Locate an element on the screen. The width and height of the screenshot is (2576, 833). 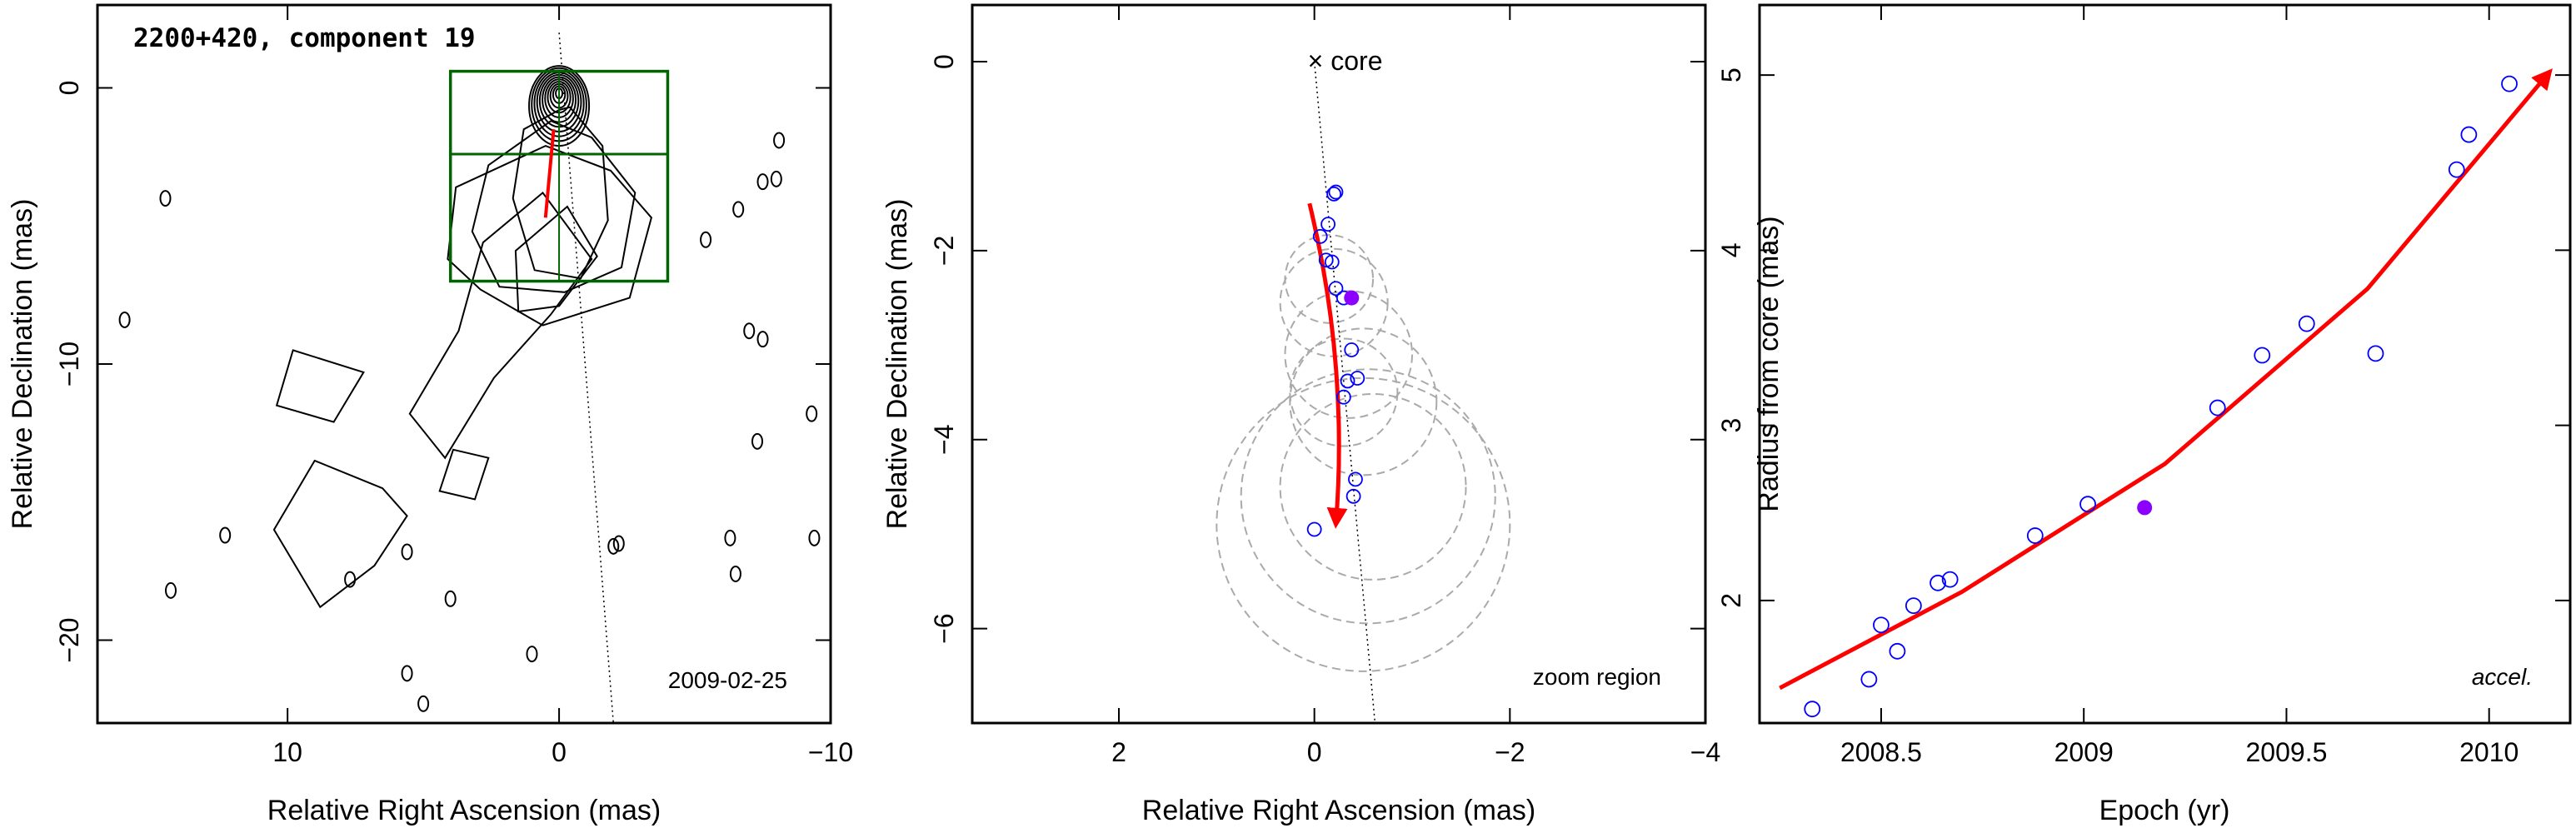
x-tick-label: 2010 is located at coordinates (2489, 752).